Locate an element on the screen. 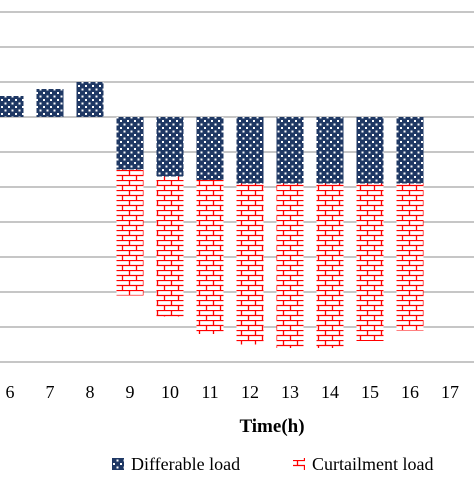  legend: Differable load Curtailment load is located at coordinates (272, 464).